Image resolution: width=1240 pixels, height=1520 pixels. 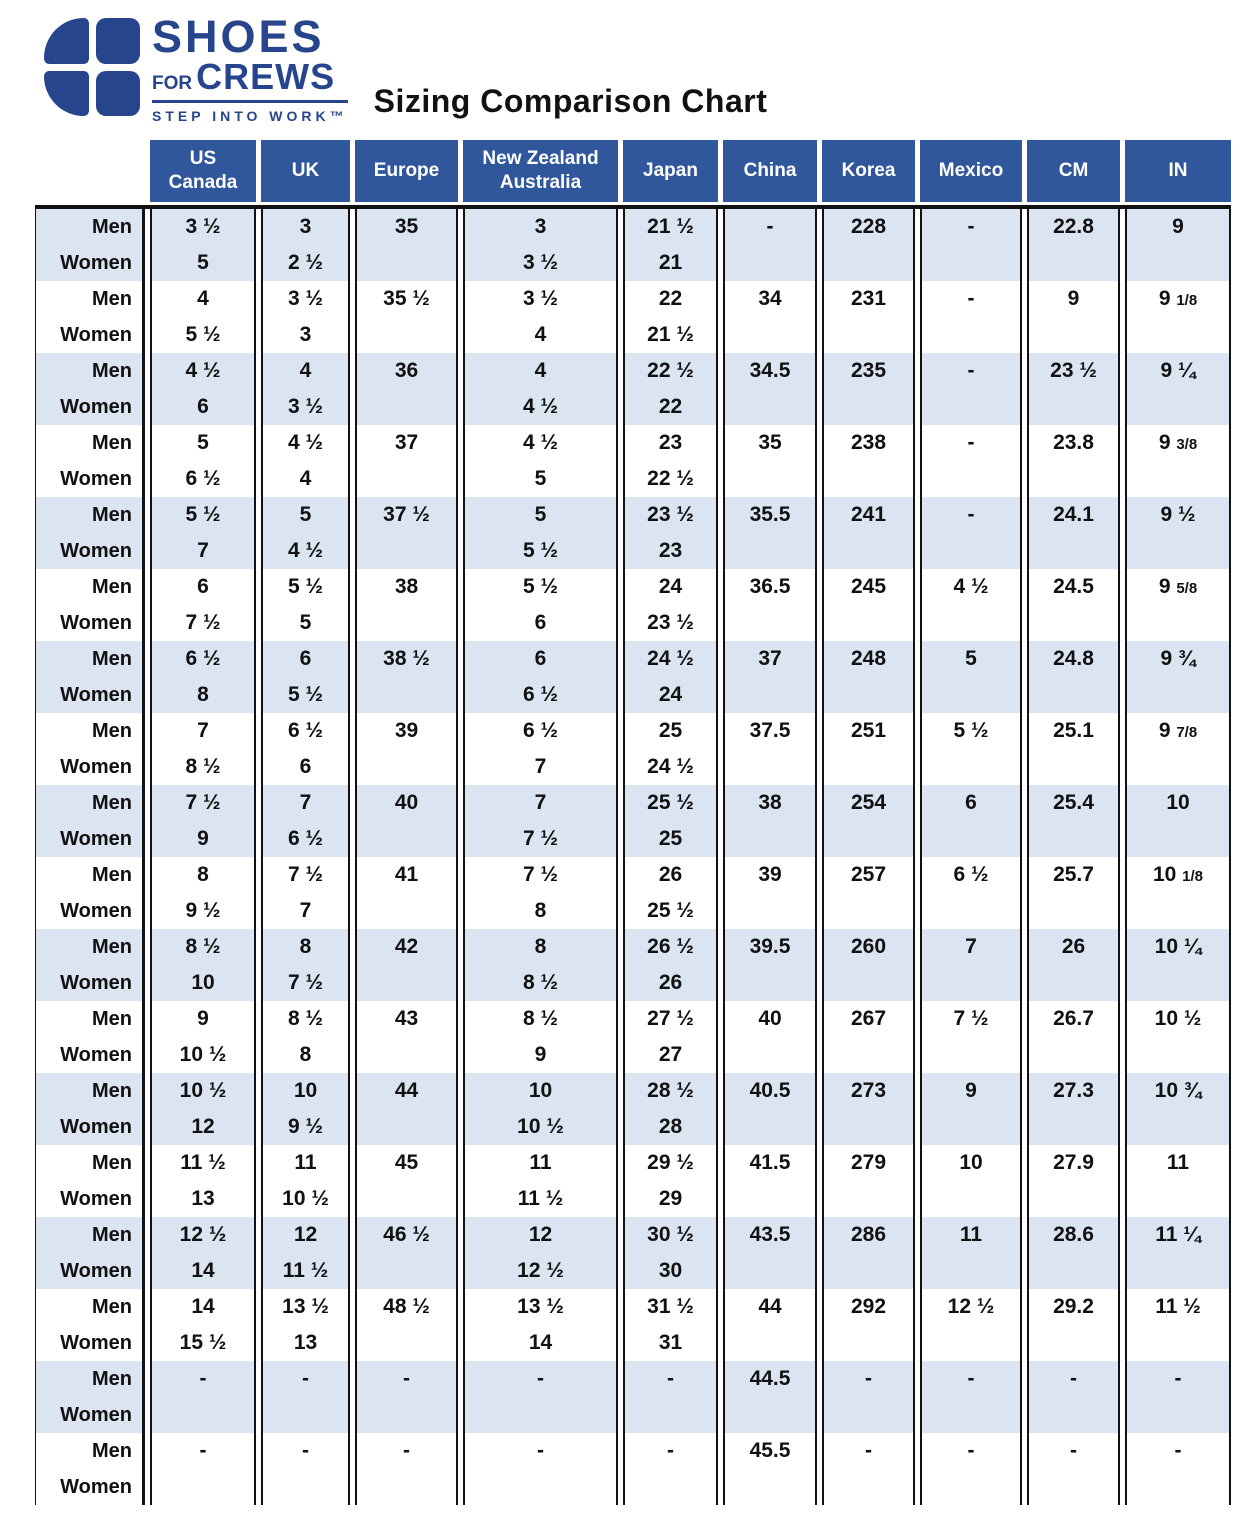 I want to click on size-cell-cm: 25.1, so click(x=1073, y=749).